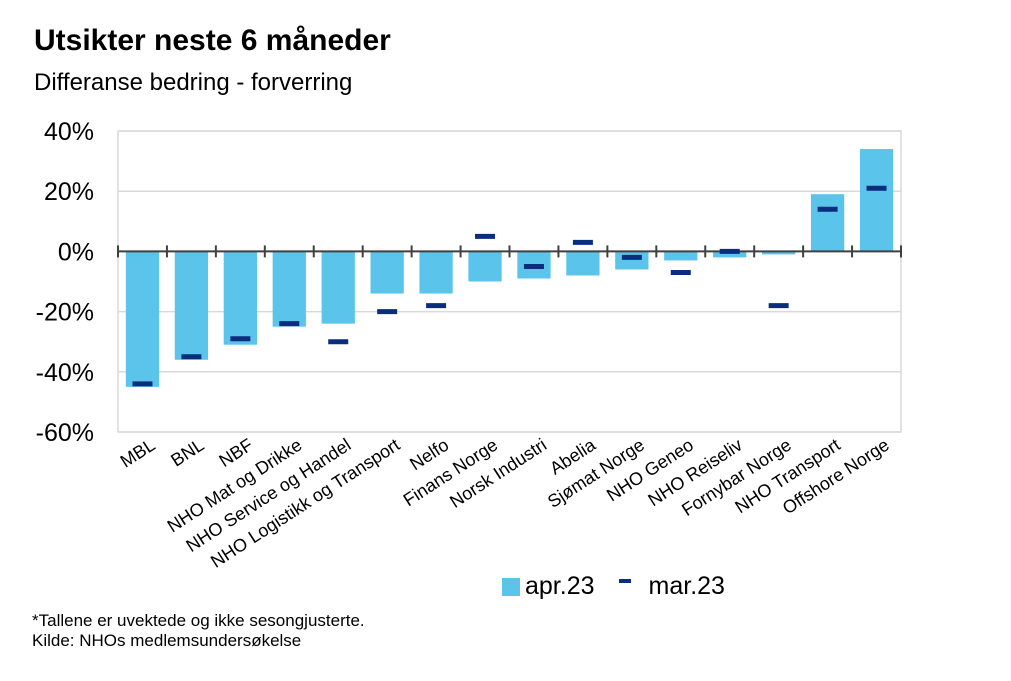 The image size is (1011, 681). Describe the element at coordinates (167, 640) in the screenshot. I see `footnote-source: Kilde: NHOs medlemsundersøkelse` at that location.